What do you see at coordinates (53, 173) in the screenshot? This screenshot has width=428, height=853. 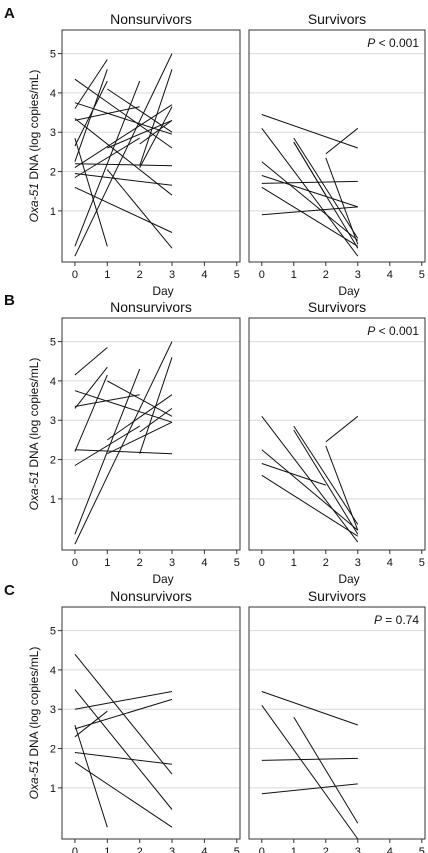 I see `y-tick-label: 2` at bounding box center [53, 173].